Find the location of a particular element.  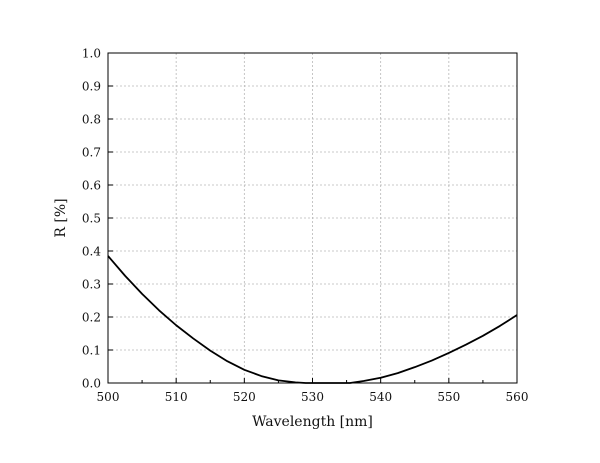

y-tick-label: 0.3 is located at coordinates (91, 285).